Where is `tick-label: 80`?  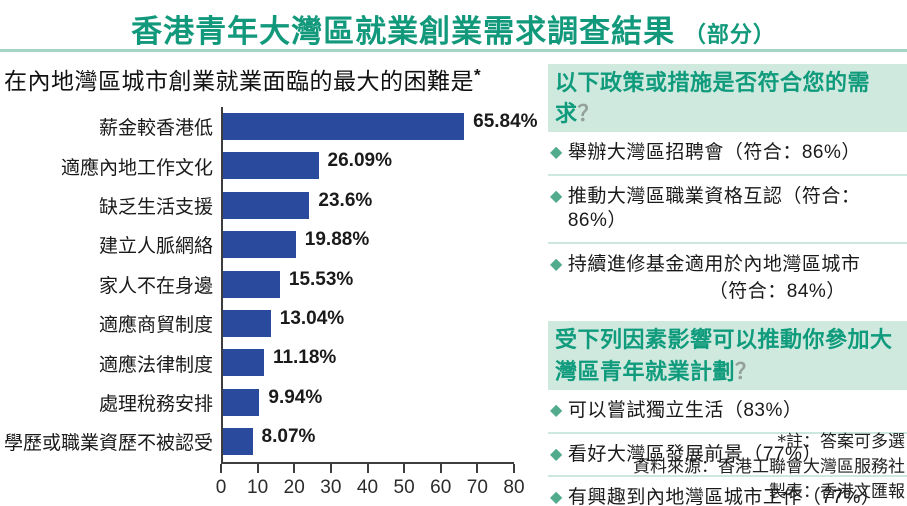
tick-label: 80 is located at coordinates (514, 487).